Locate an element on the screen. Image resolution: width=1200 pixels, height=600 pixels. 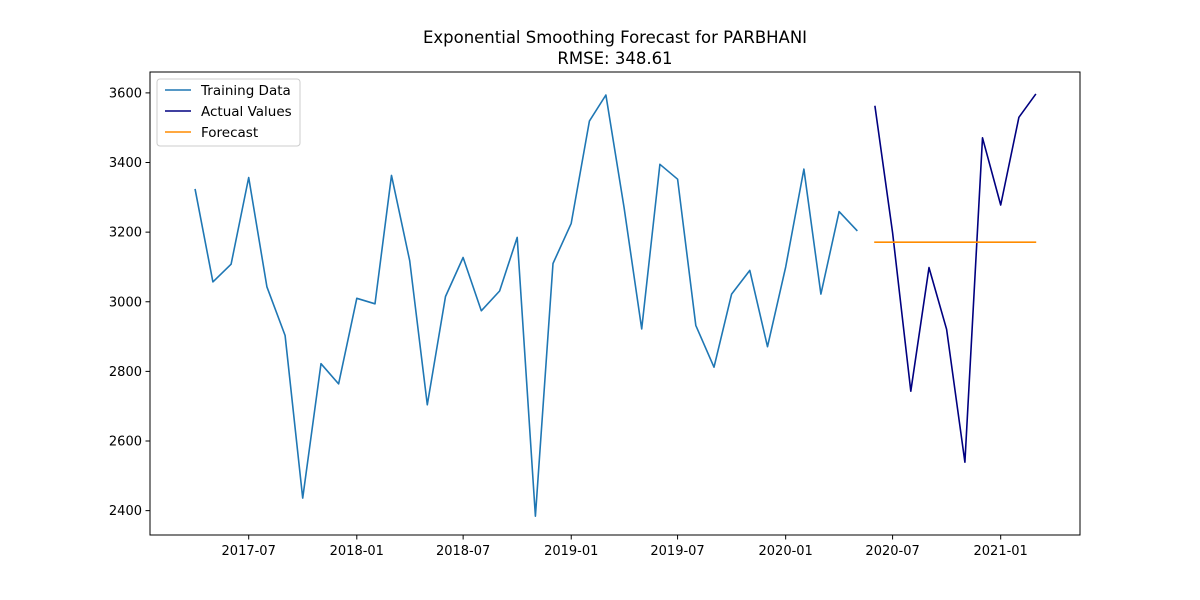
legend-box is located at coordinates (228, 112).